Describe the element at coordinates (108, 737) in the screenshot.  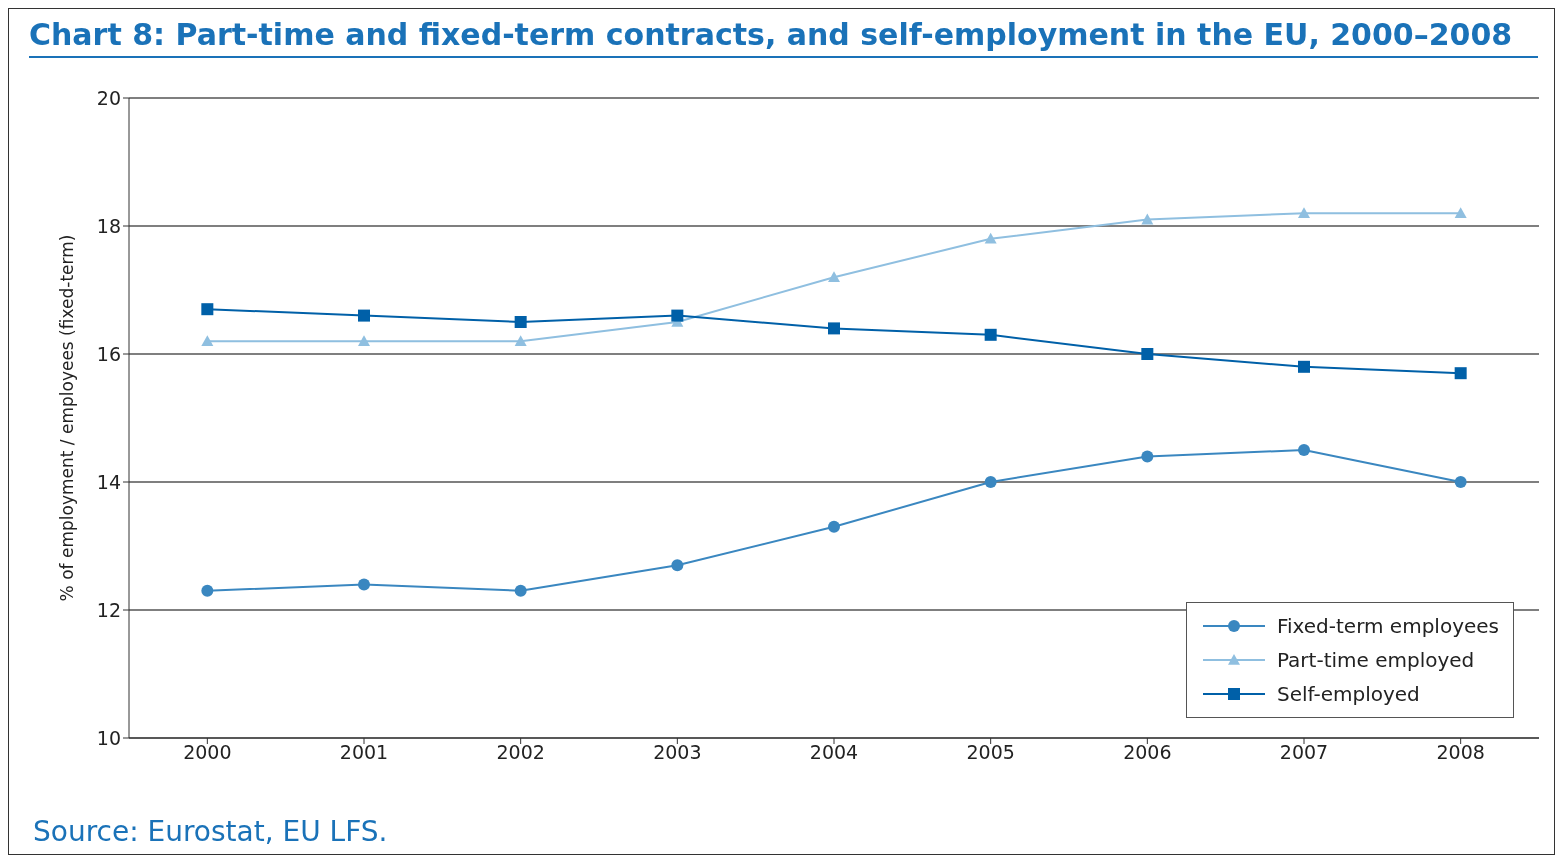
I see `y-tick-label: 10` at that location.